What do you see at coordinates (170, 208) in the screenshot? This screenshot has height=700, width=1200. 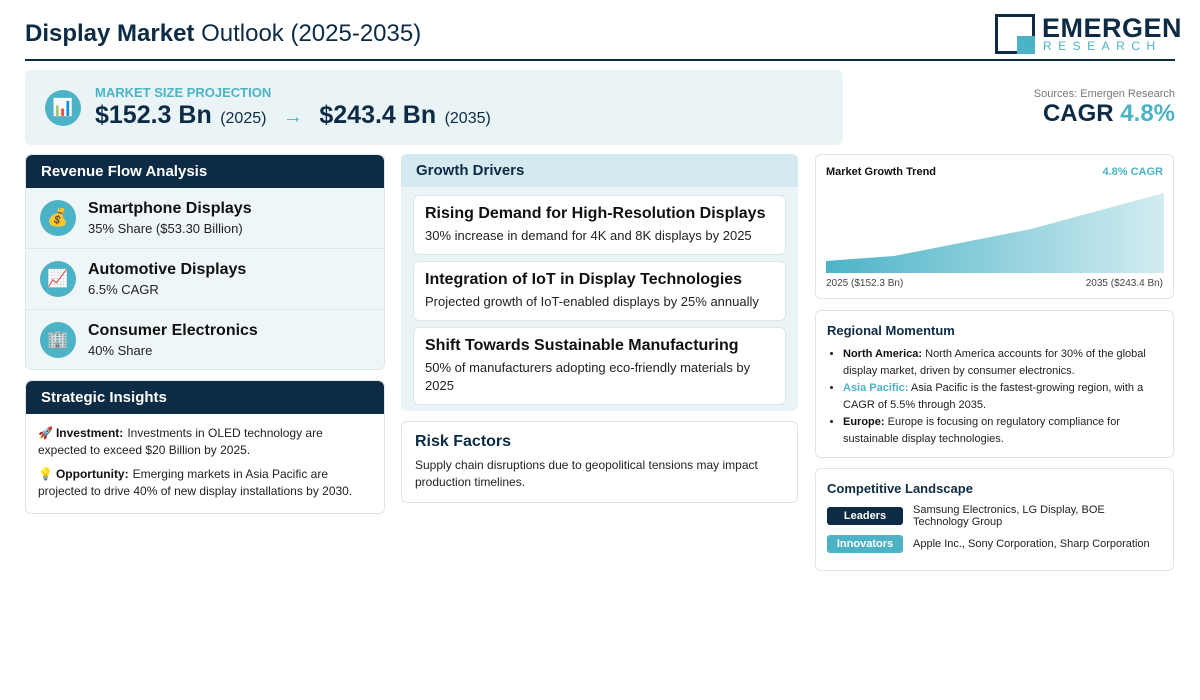 I see `item-name: Smartphone Displays` at bounding box center [170, 208].